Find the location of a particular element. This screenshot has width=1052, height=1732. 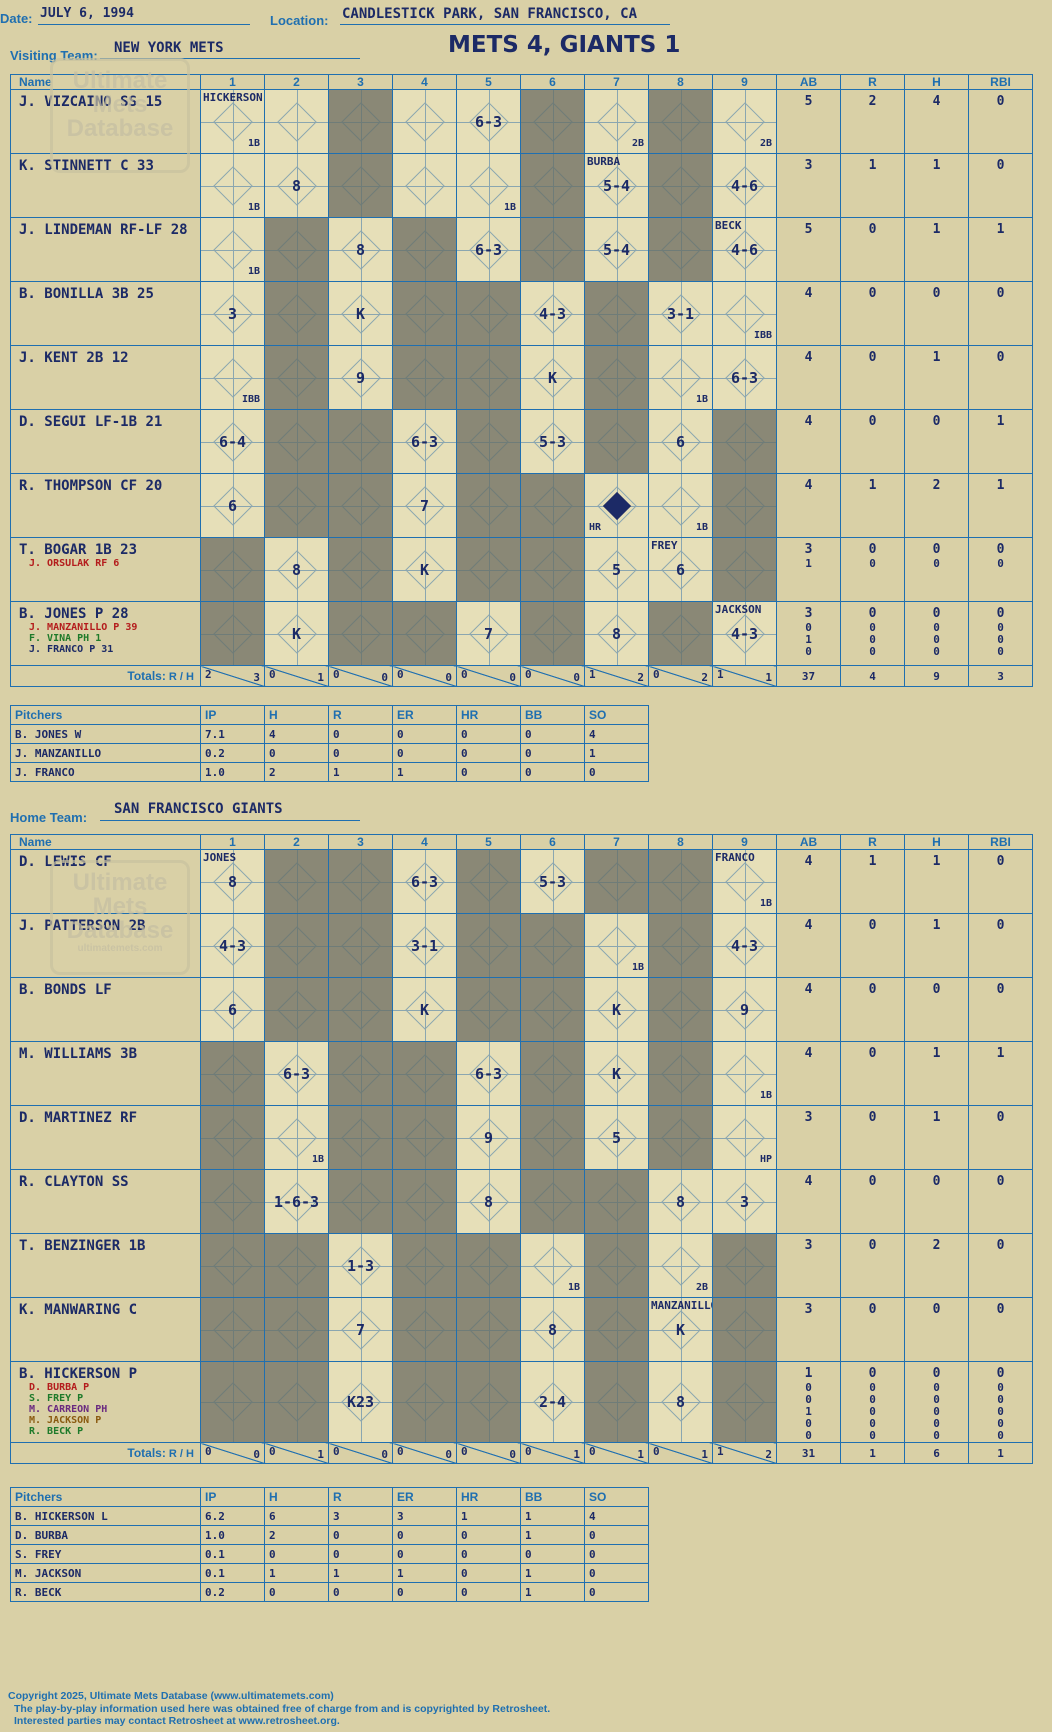

play-result: 5-4 is located at coordinates (616, 249).